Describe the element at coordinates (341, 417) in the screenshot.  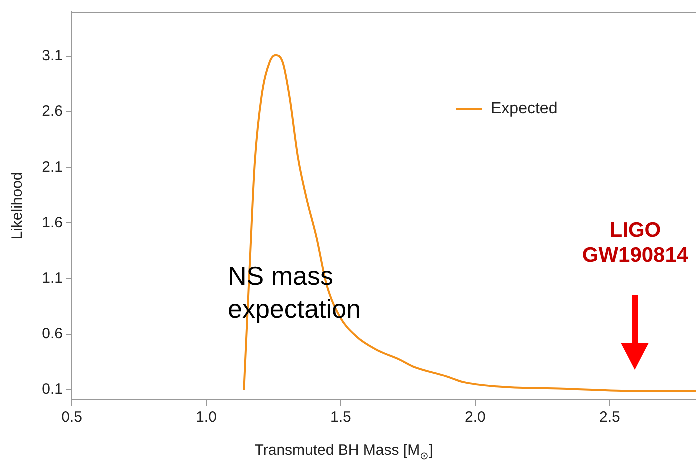
I see `x-tick-label: 1.5` at that location.